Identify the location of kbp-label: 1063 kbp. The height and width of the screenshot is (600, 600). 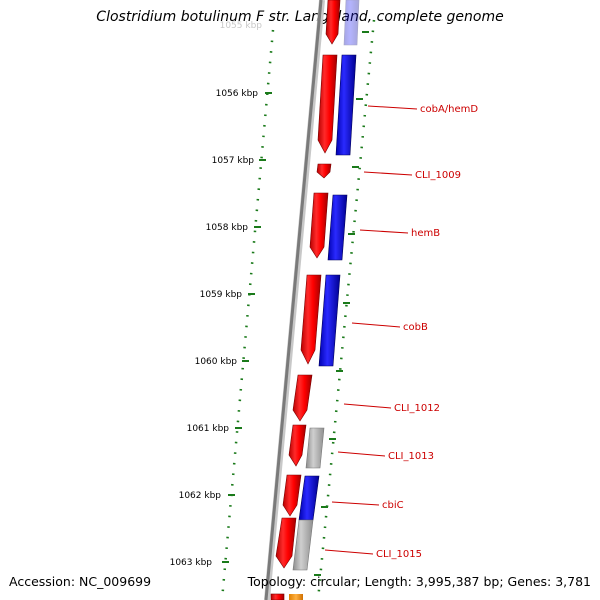
(191, 563).